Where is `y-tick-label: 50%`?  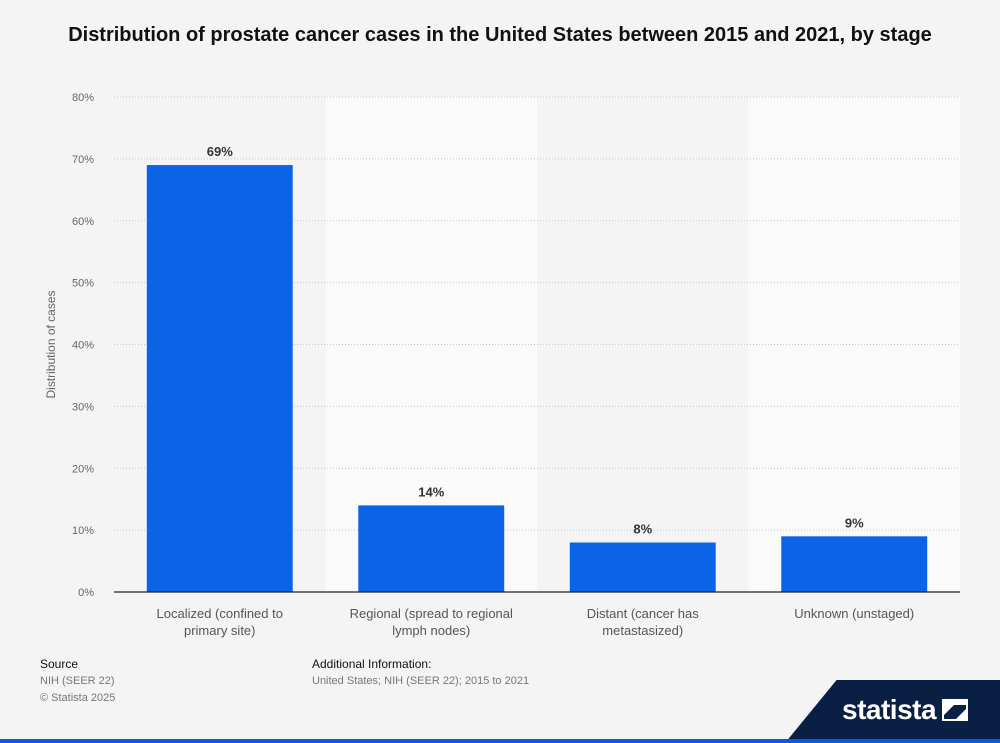
y-tick-label: 50% is located at coordinates (83, 284).